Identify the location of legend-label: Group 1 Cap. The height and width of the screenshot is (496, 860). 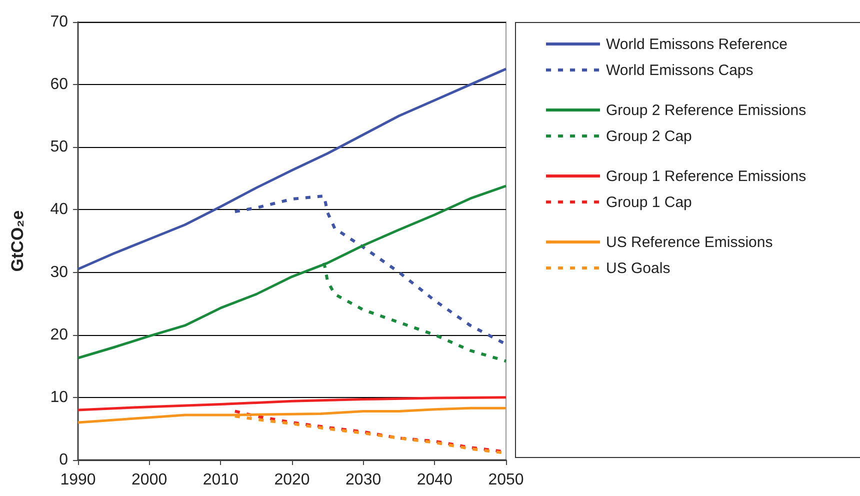
(649, 202).